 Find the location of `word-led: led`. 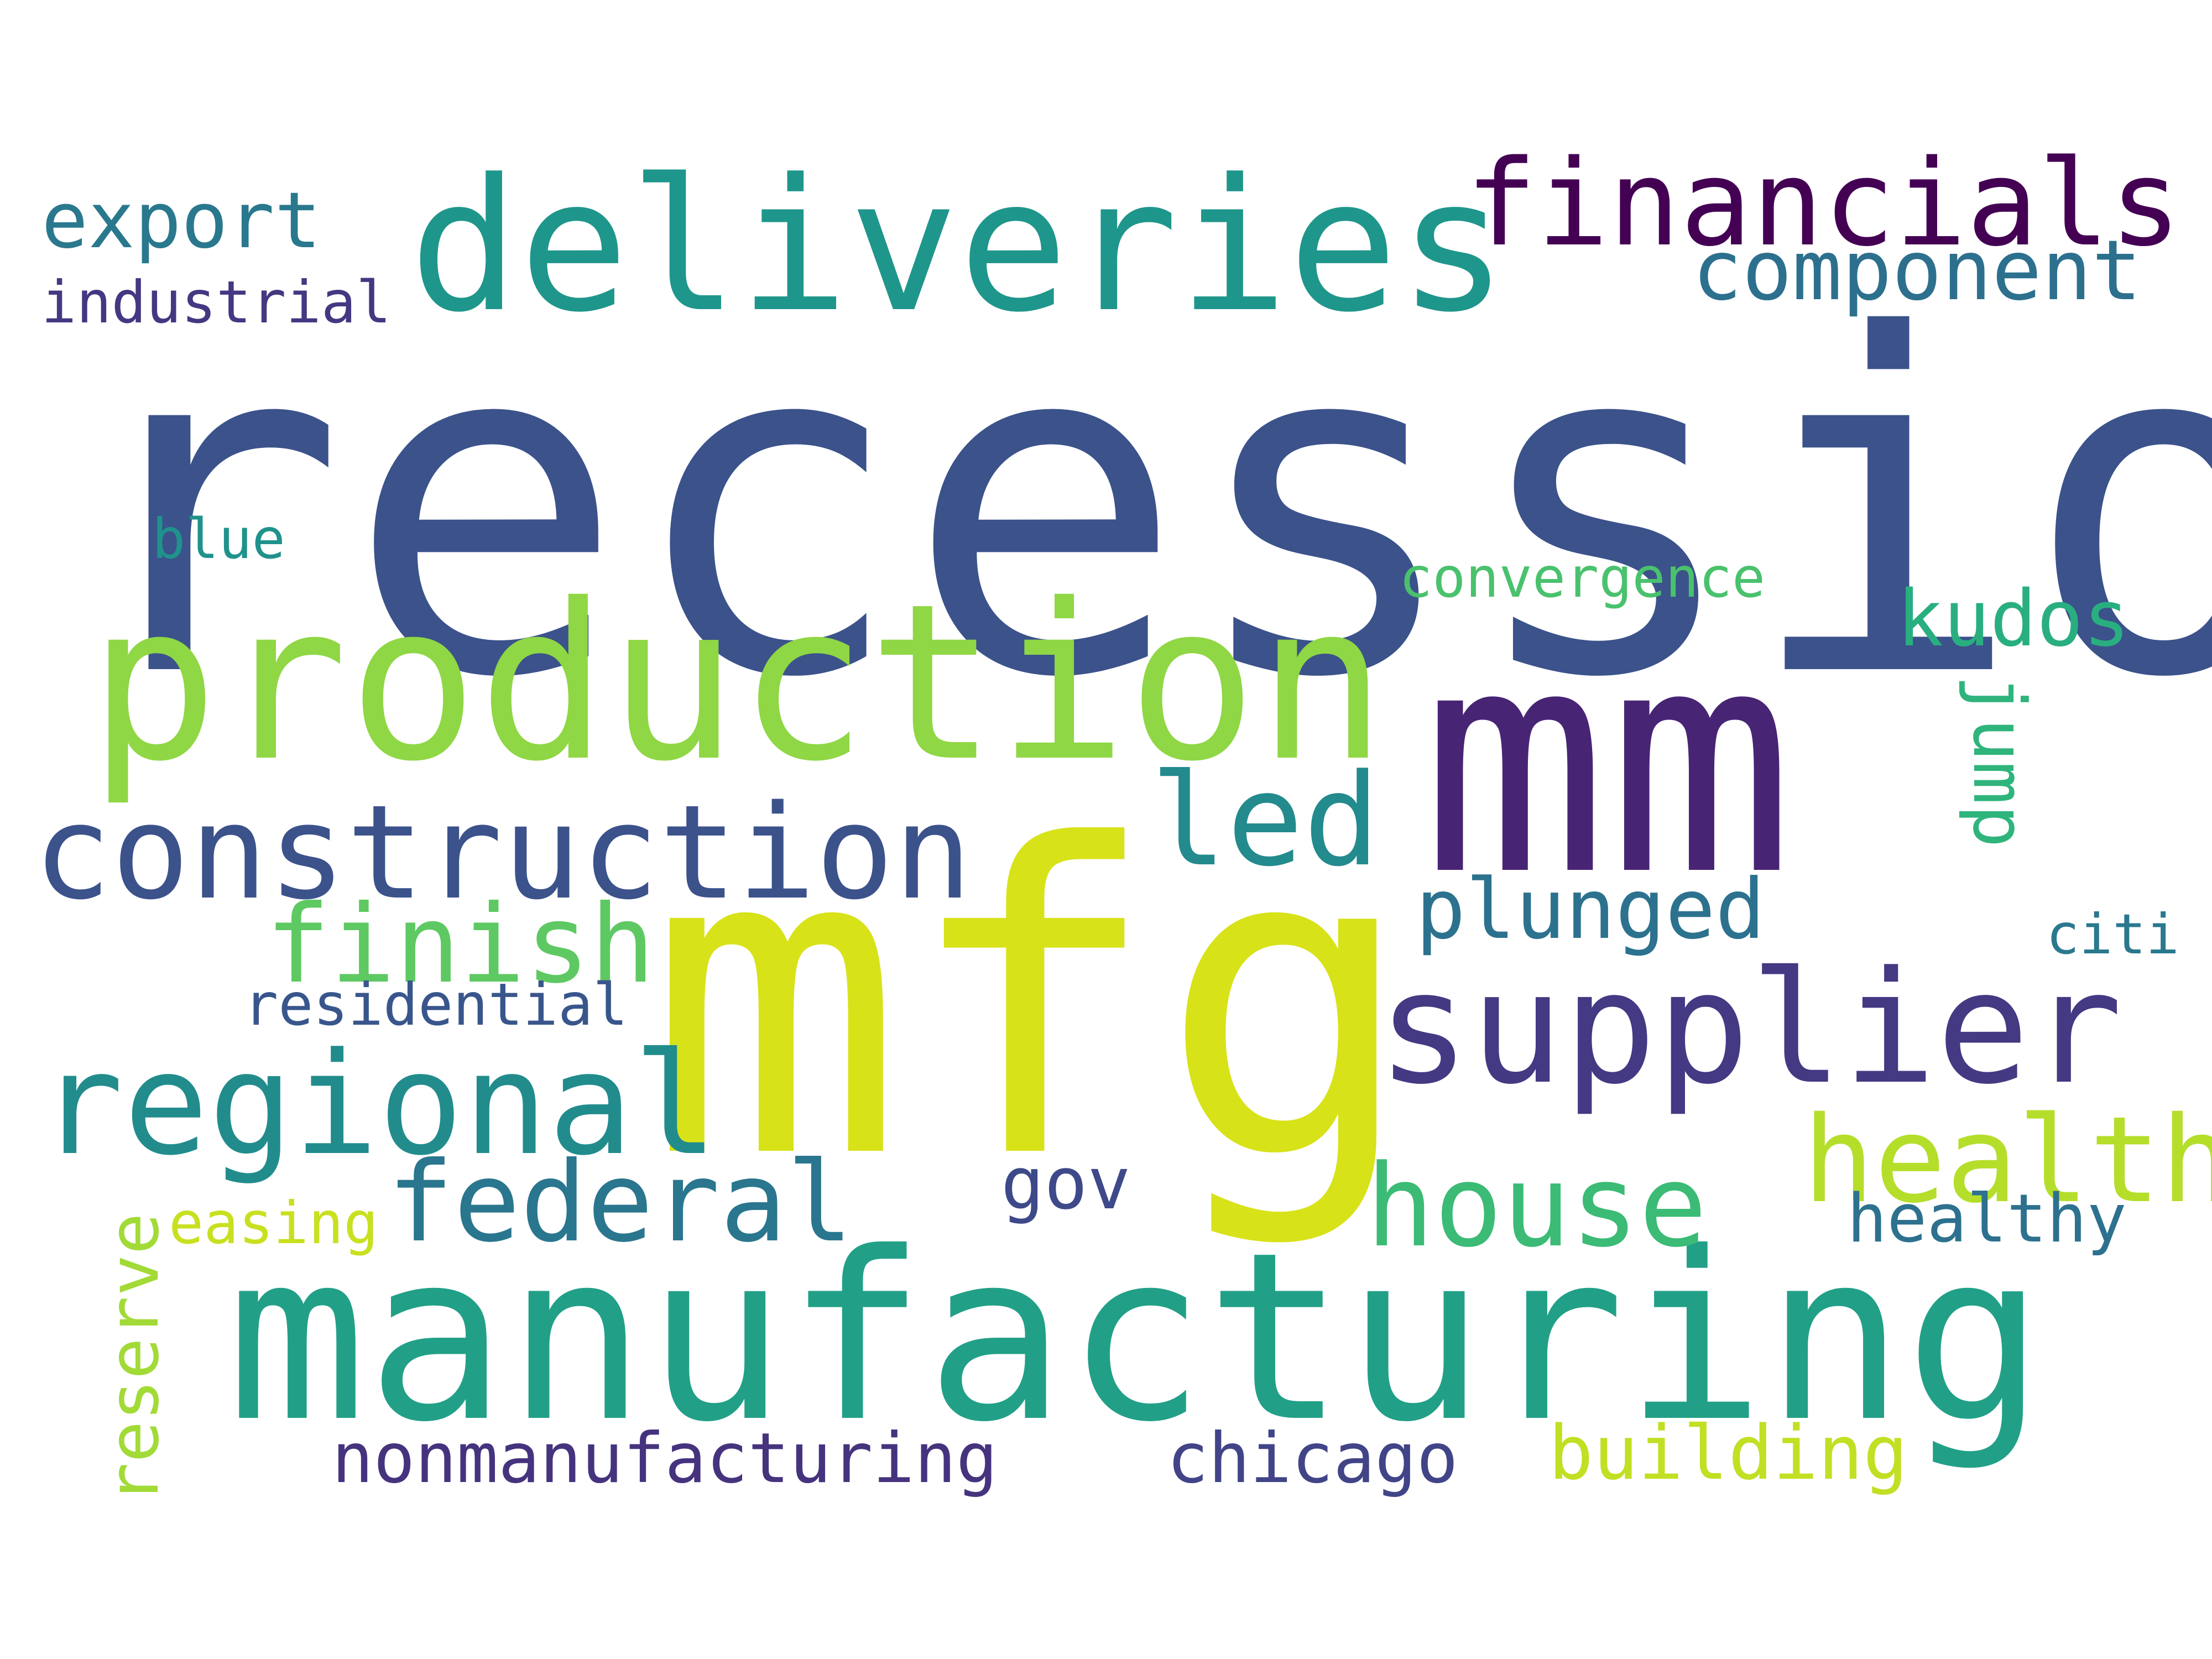

word-led: led is located at coordinates (1265, 821).